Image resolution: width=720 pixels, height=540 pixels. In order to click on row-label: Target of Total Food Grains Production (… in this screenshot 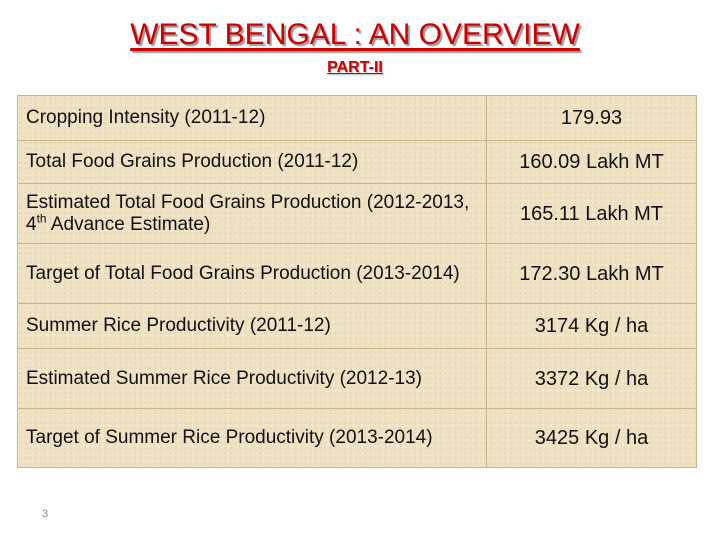, I will do `click(252, 273)`.